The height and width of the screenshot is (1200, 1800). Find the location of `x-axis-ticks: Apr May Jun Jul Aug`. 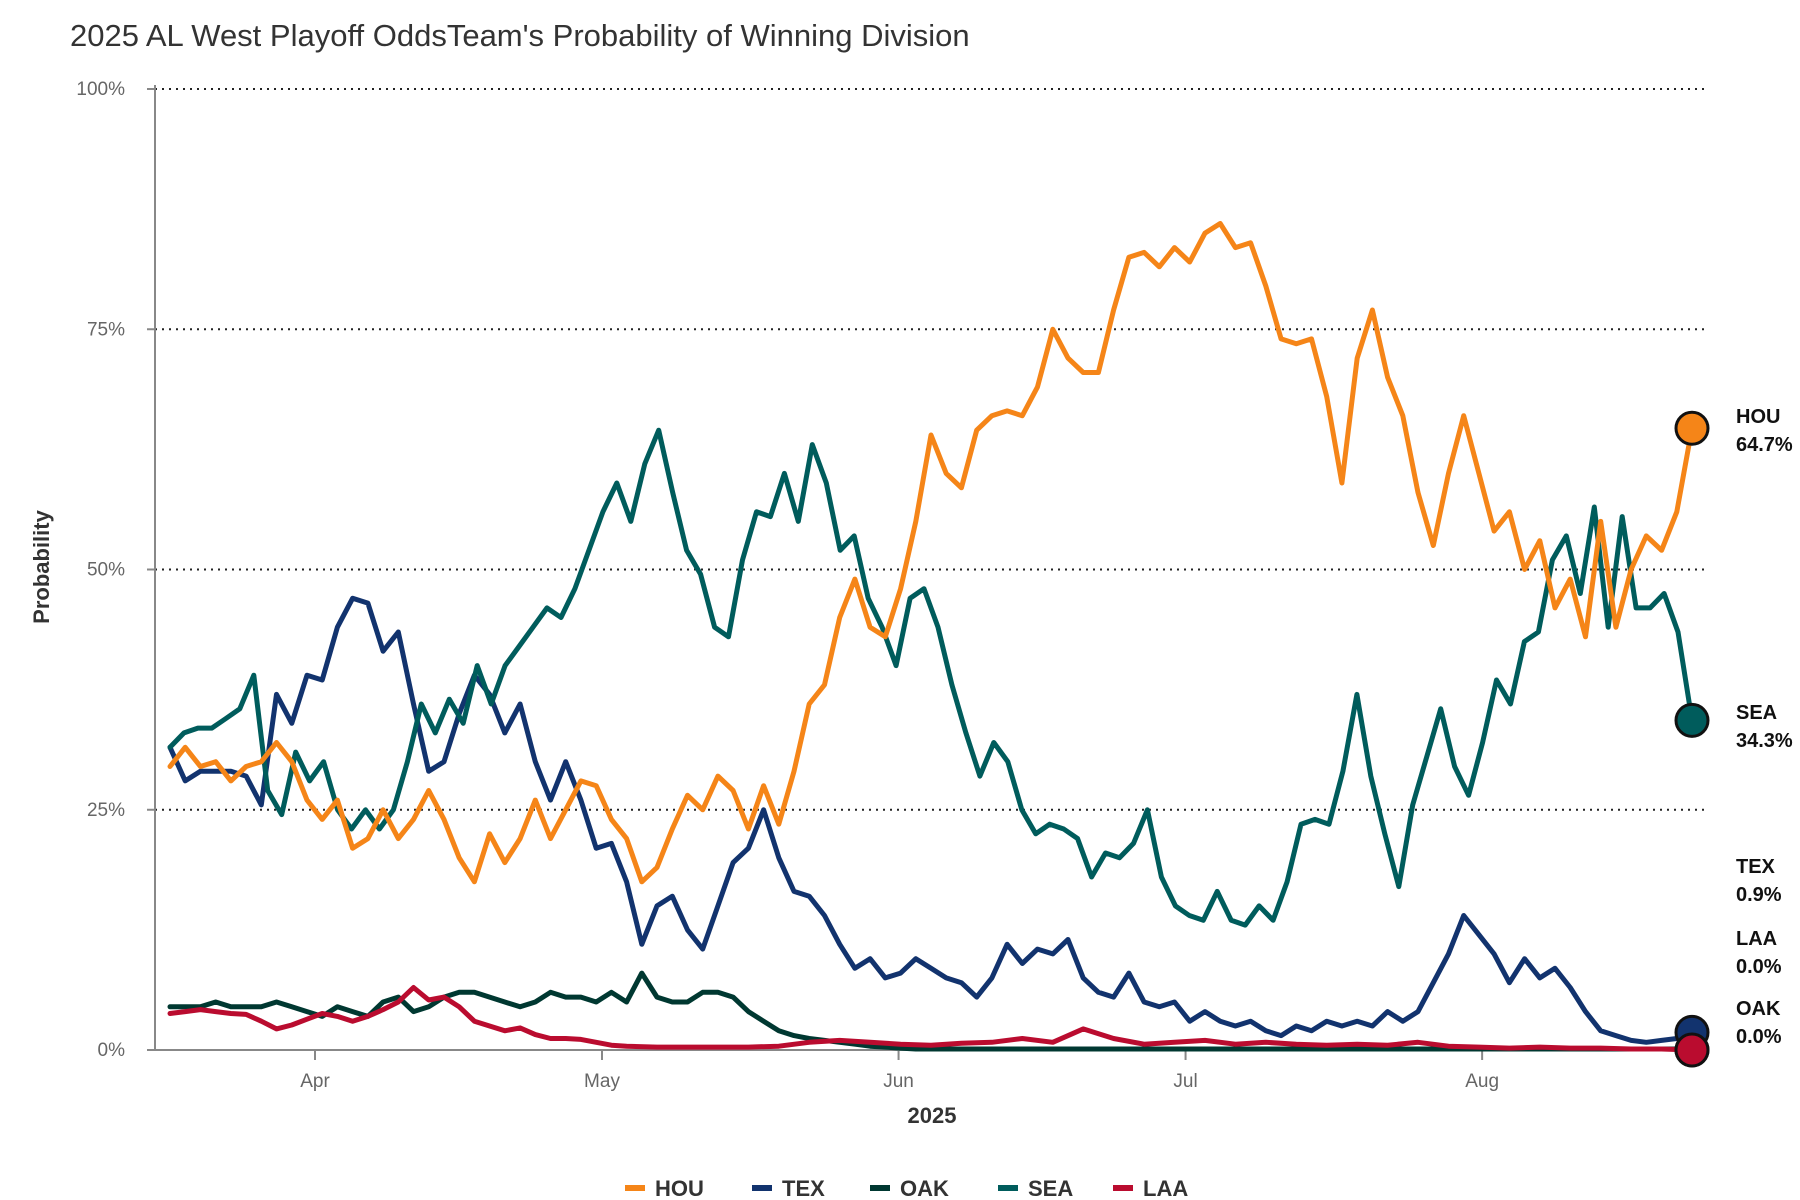

x-axis-ticks: Apr May Jun Jul Aug is located at coordinates (899, 1071).